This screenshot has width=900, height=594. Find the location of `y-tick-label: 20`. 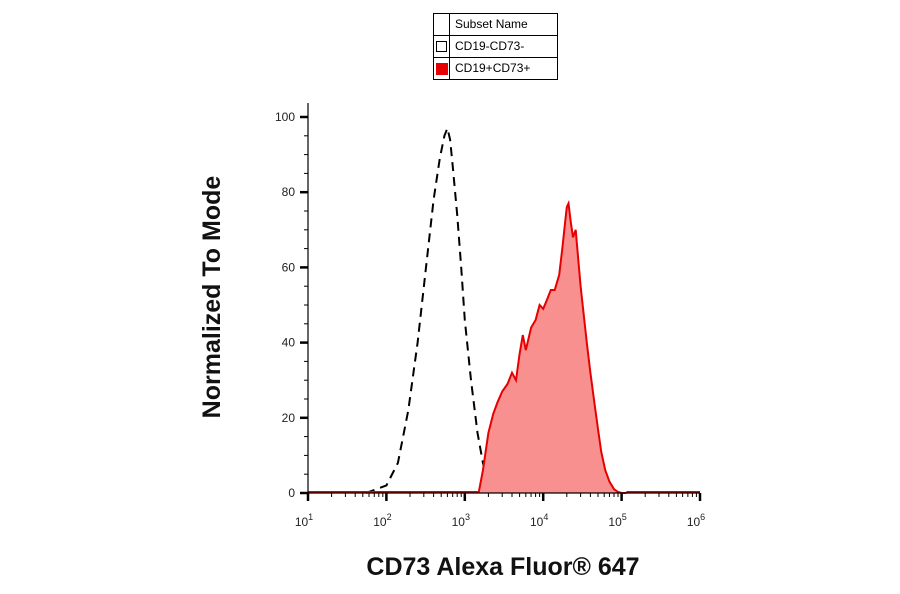

y-tick-label: 20 is located at coordinates (289, 418).